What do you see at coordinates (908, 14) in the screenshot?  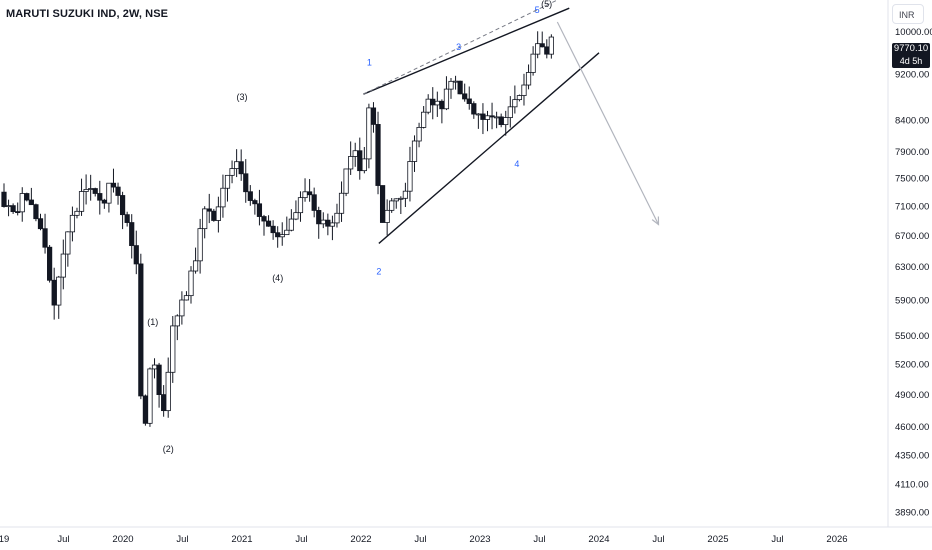 I see `currency-button: INR` at bounding box center [908, 14].